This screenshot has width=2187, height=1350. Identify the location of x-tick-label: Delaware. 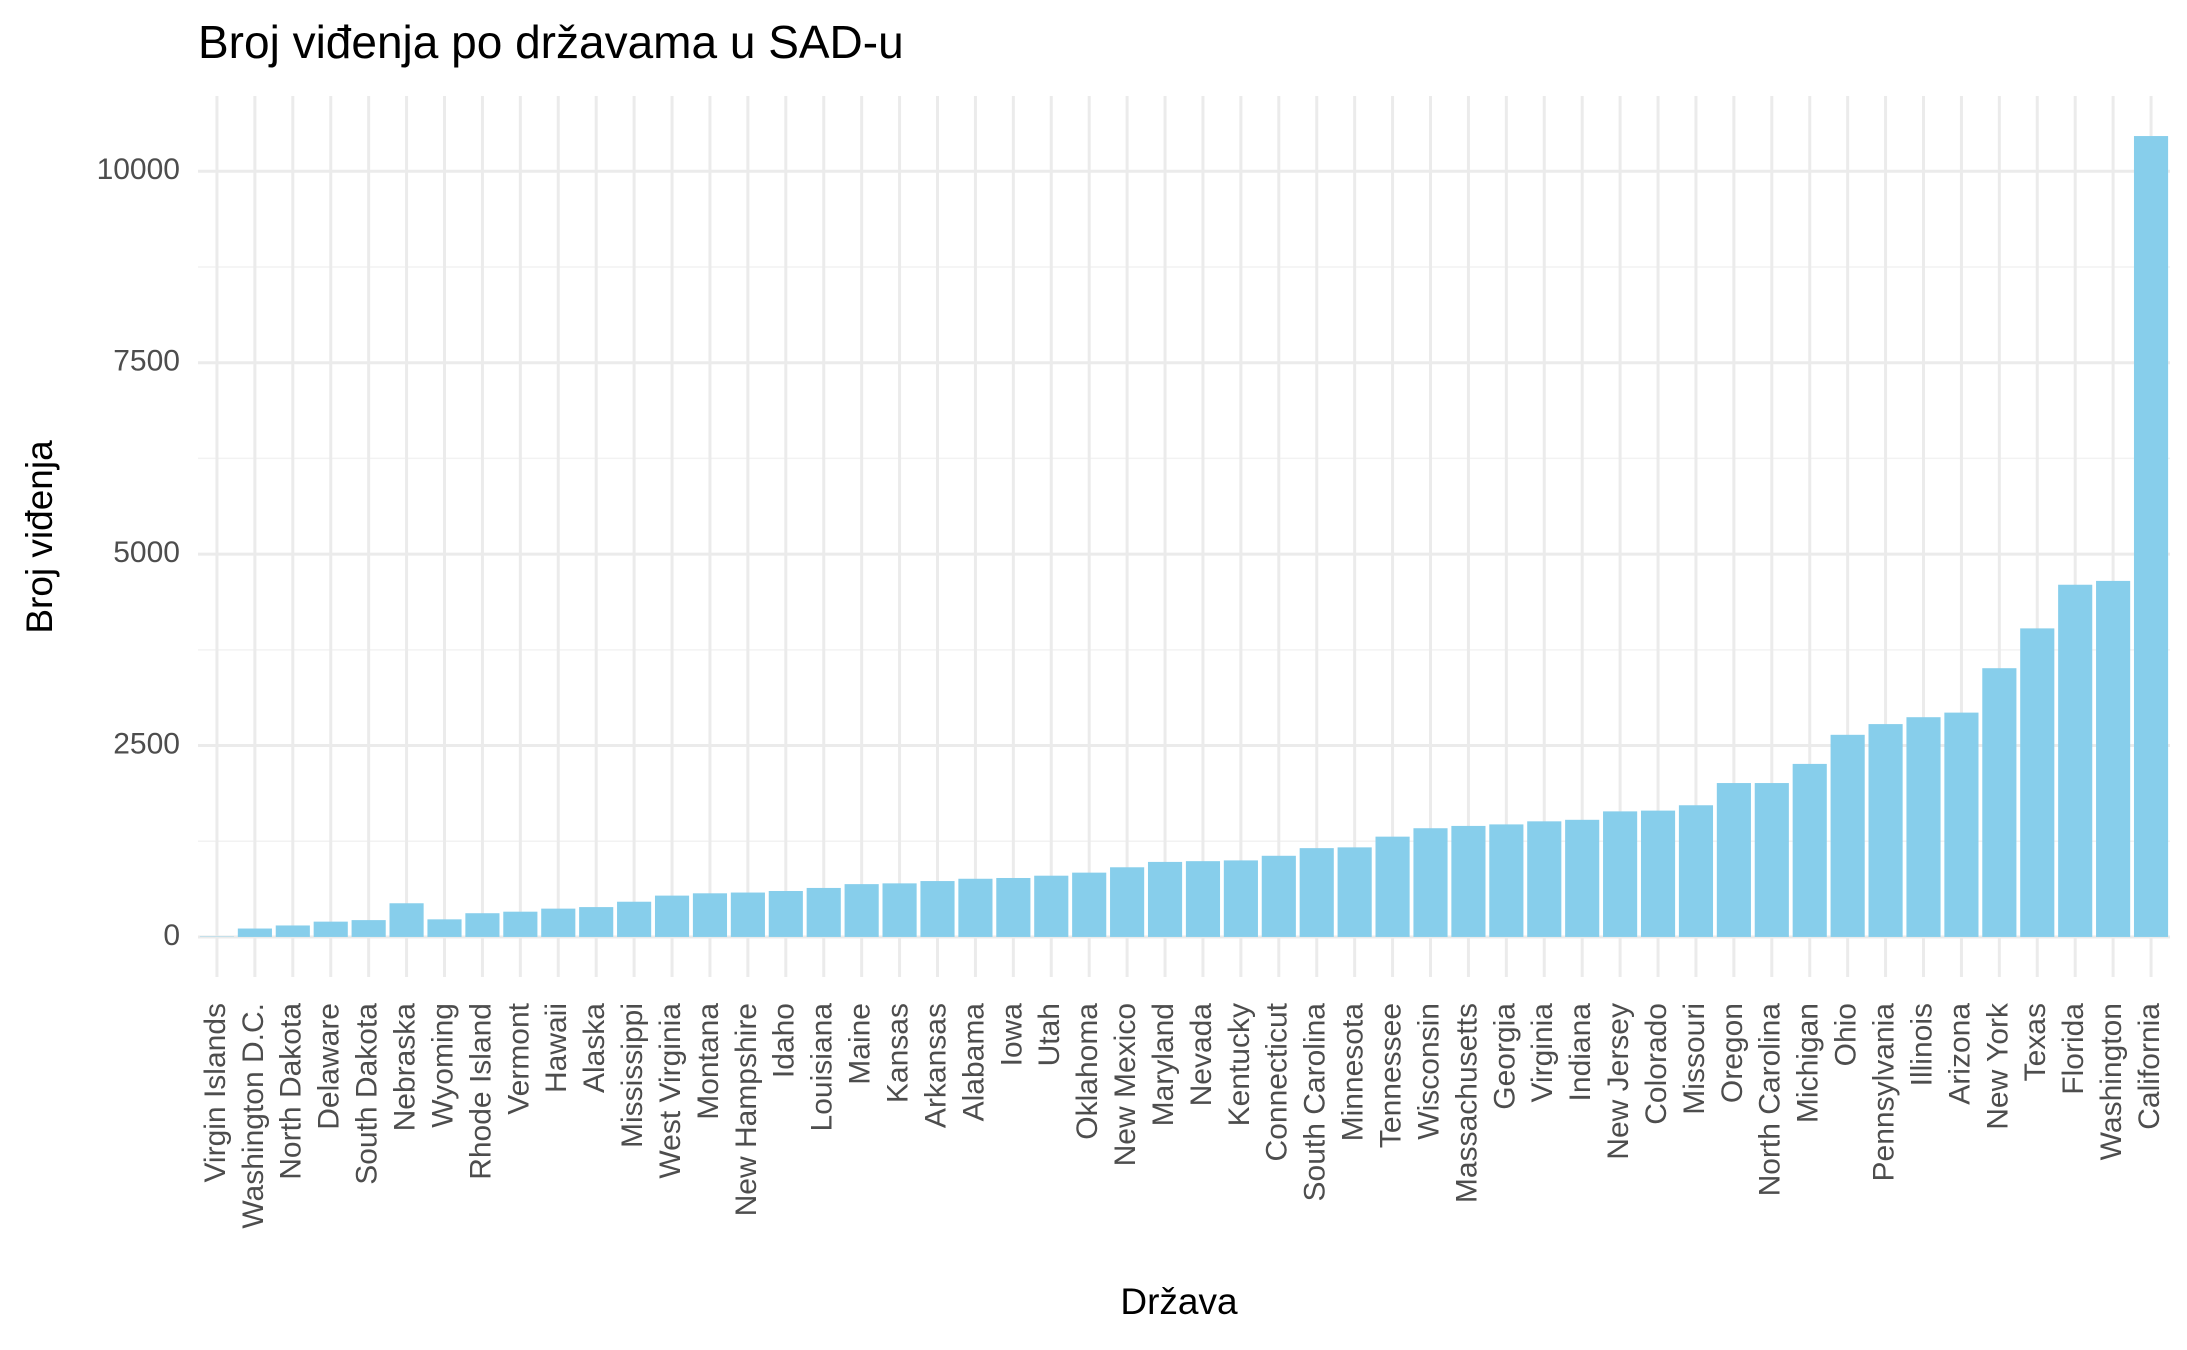
(329, 1066).